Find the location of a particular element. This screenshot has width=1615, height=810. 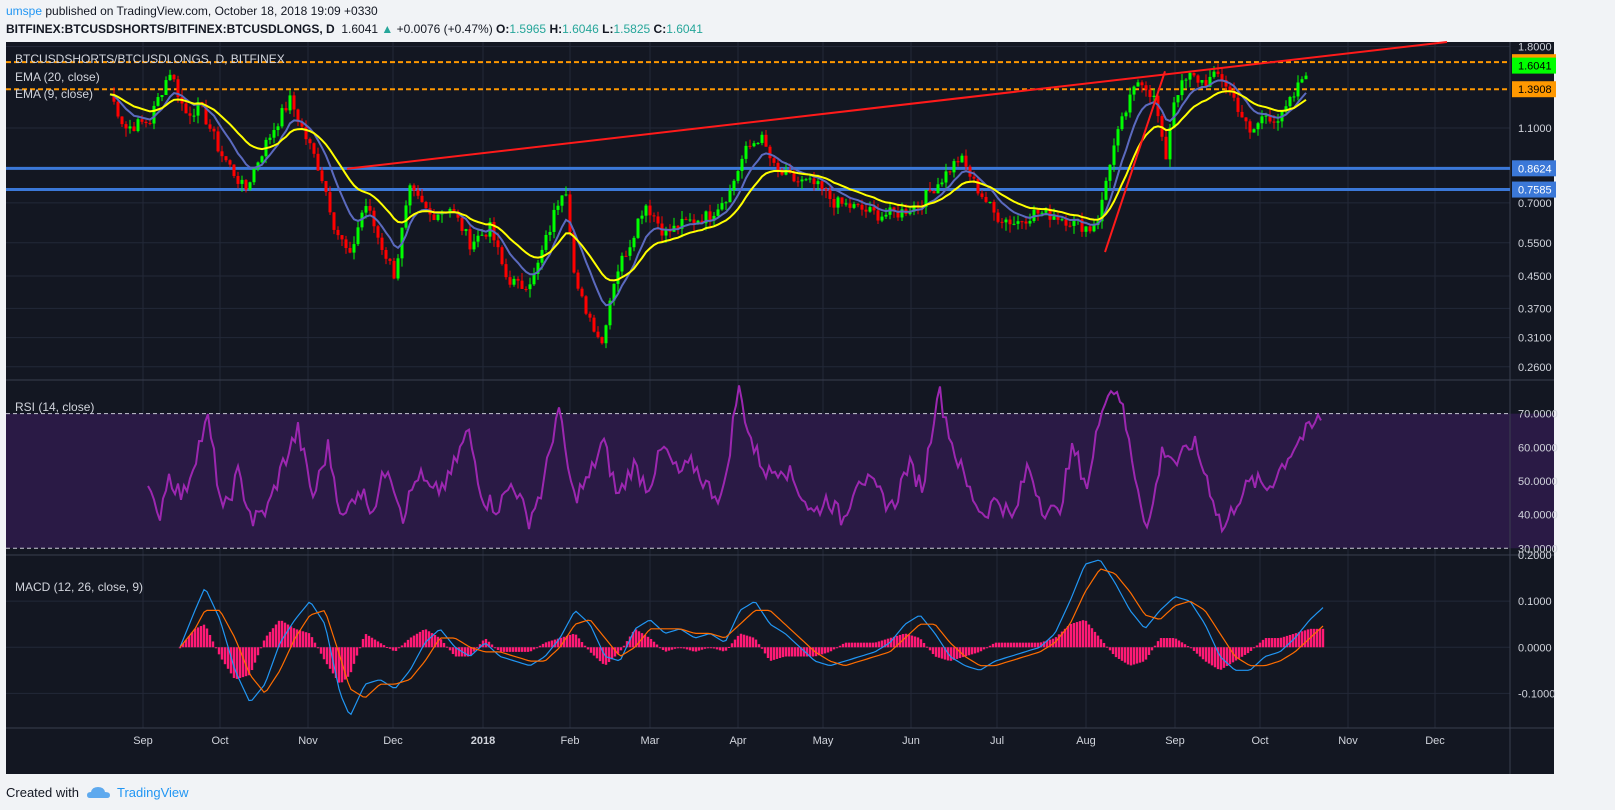

y-tick-label: 1.8000 is located at coordinates (1535, 48).